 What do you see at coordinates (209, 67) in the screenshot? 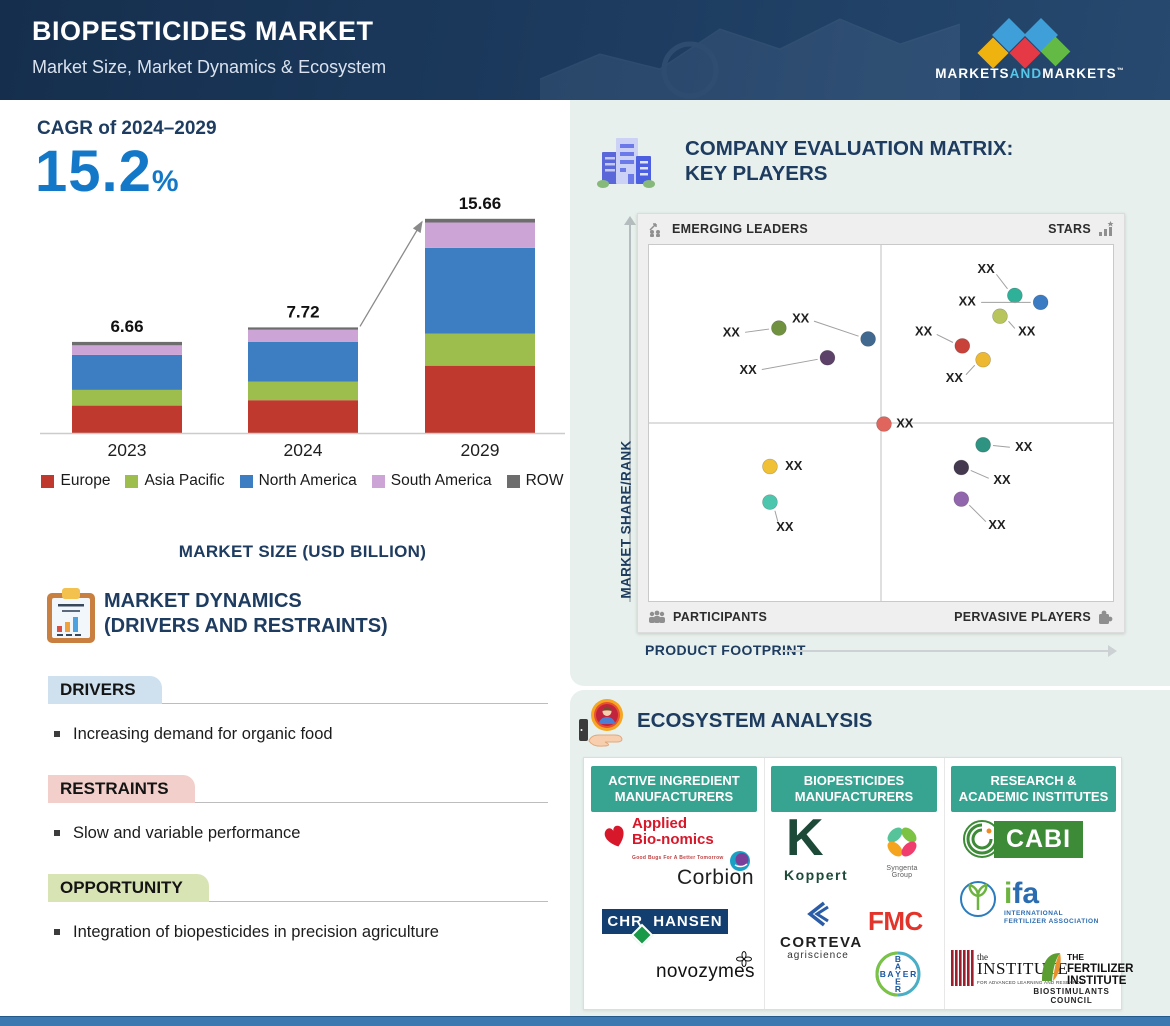
I see `page-subtitle: Market Size, Market Dynamics & Ecosystem` at bounding box center [209, 67].